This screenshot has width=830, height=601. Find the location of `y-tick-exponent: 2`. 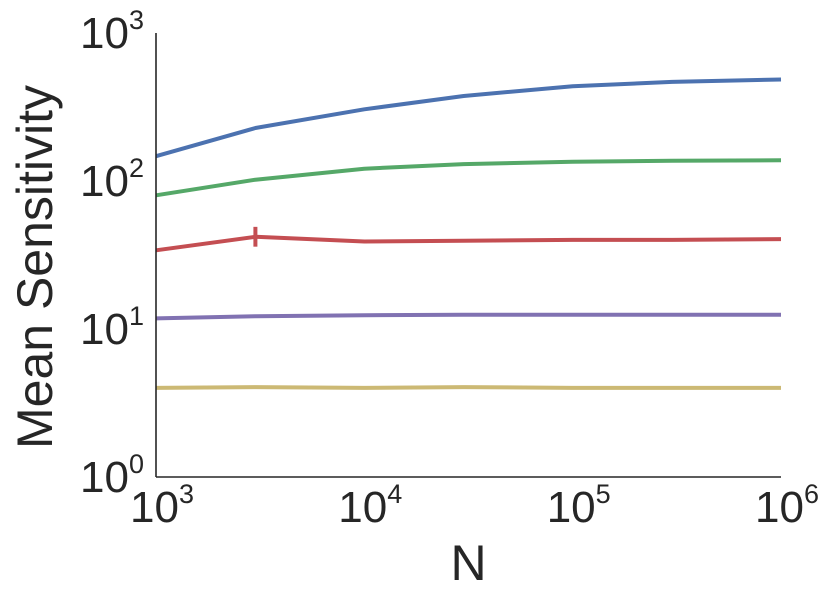

y-tick-exponent: 2 is located at coordinates (136, 168).